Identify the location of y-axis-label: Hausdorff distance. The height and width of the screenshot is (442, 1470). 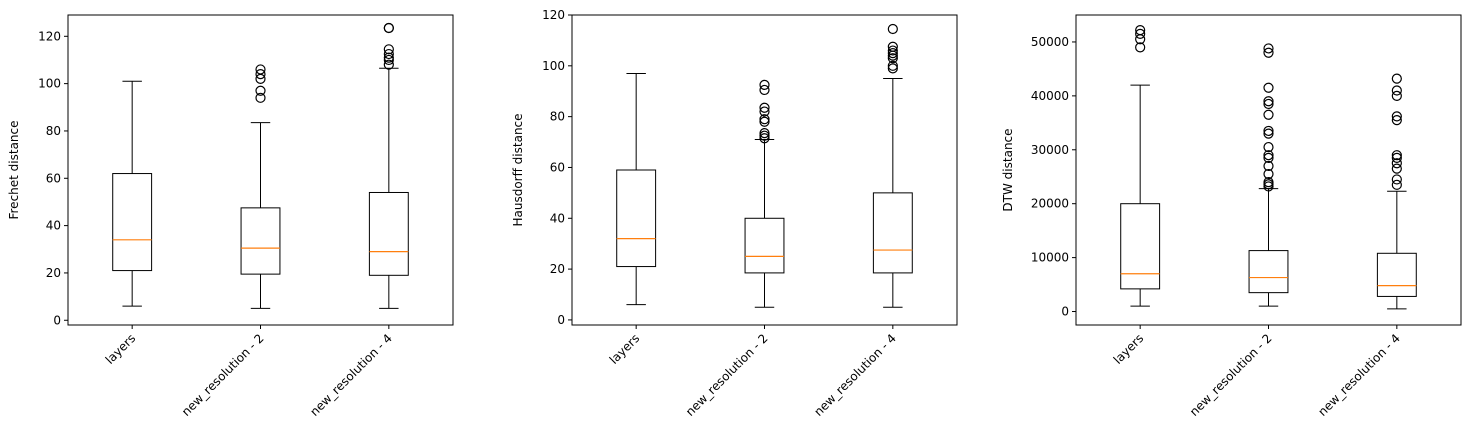
(518, 169).